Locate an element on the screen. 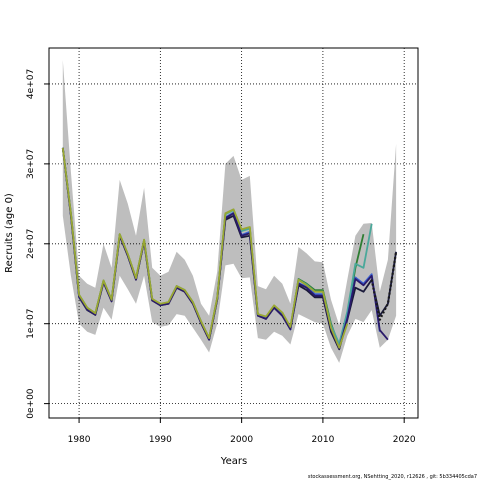  x-tick-label-2000: 2000 is located at coordinates (241, 440).